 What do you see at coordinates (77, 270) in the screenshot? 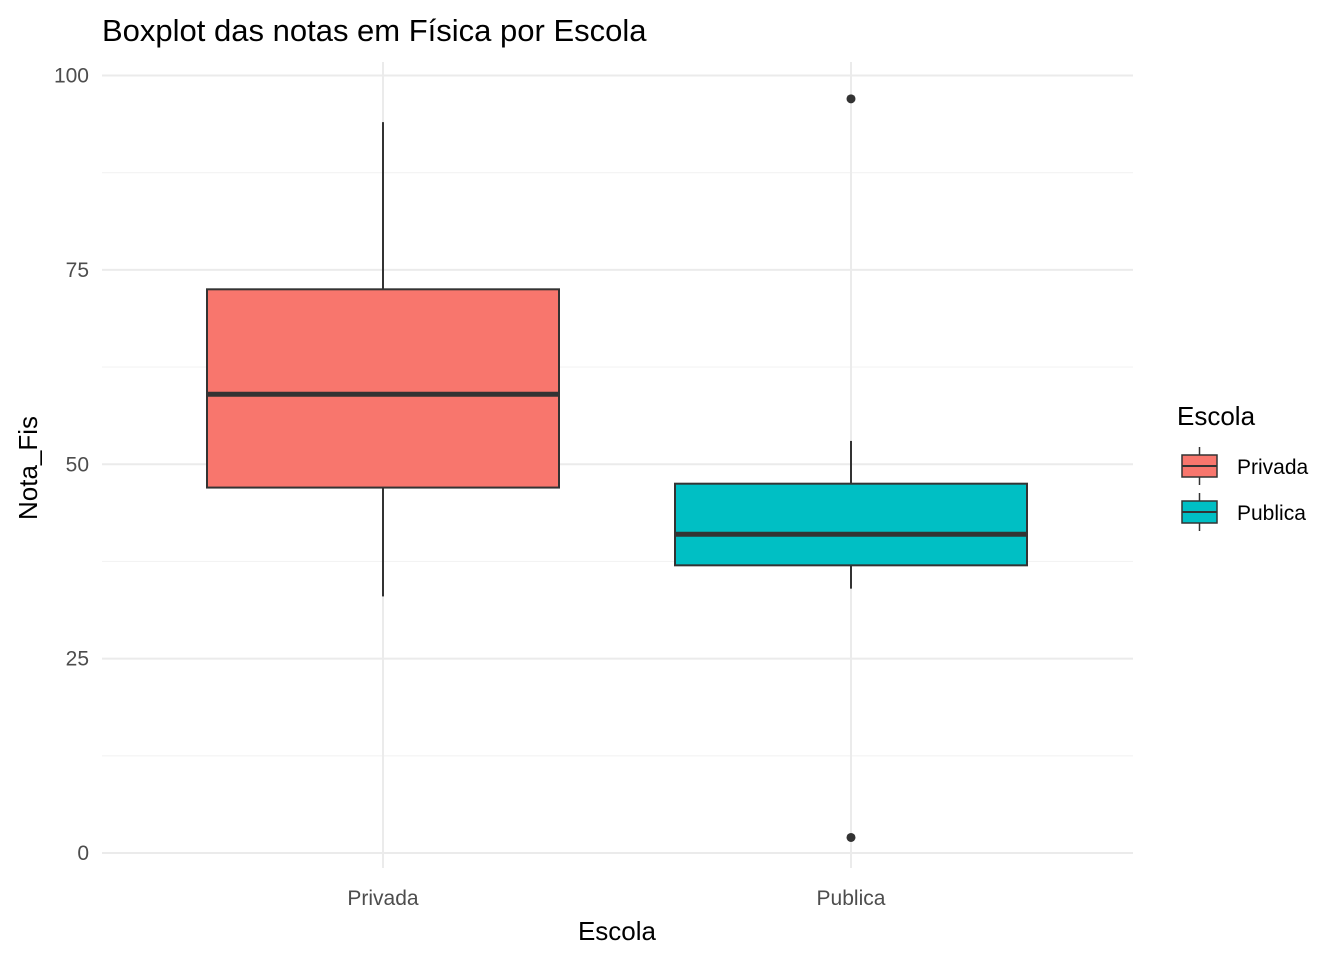
I see `y-tick-label: 75` at bounding box center [77, 270].